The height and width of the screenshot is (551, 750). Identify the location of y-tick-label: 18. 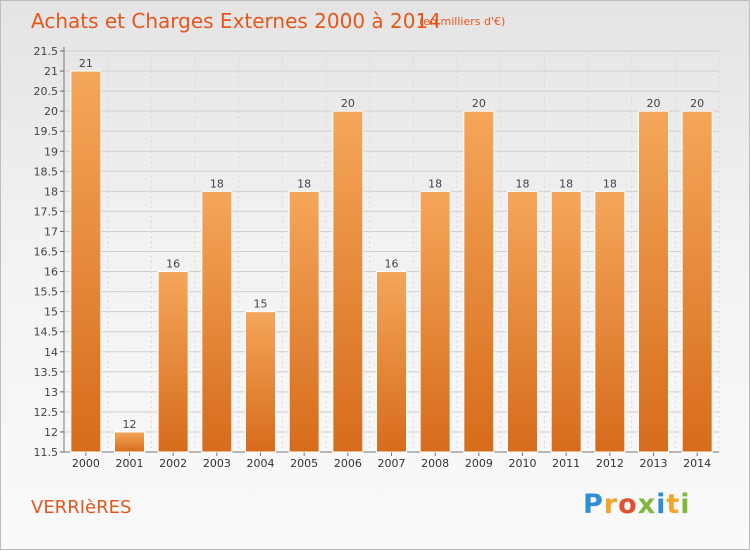
(51, 191).